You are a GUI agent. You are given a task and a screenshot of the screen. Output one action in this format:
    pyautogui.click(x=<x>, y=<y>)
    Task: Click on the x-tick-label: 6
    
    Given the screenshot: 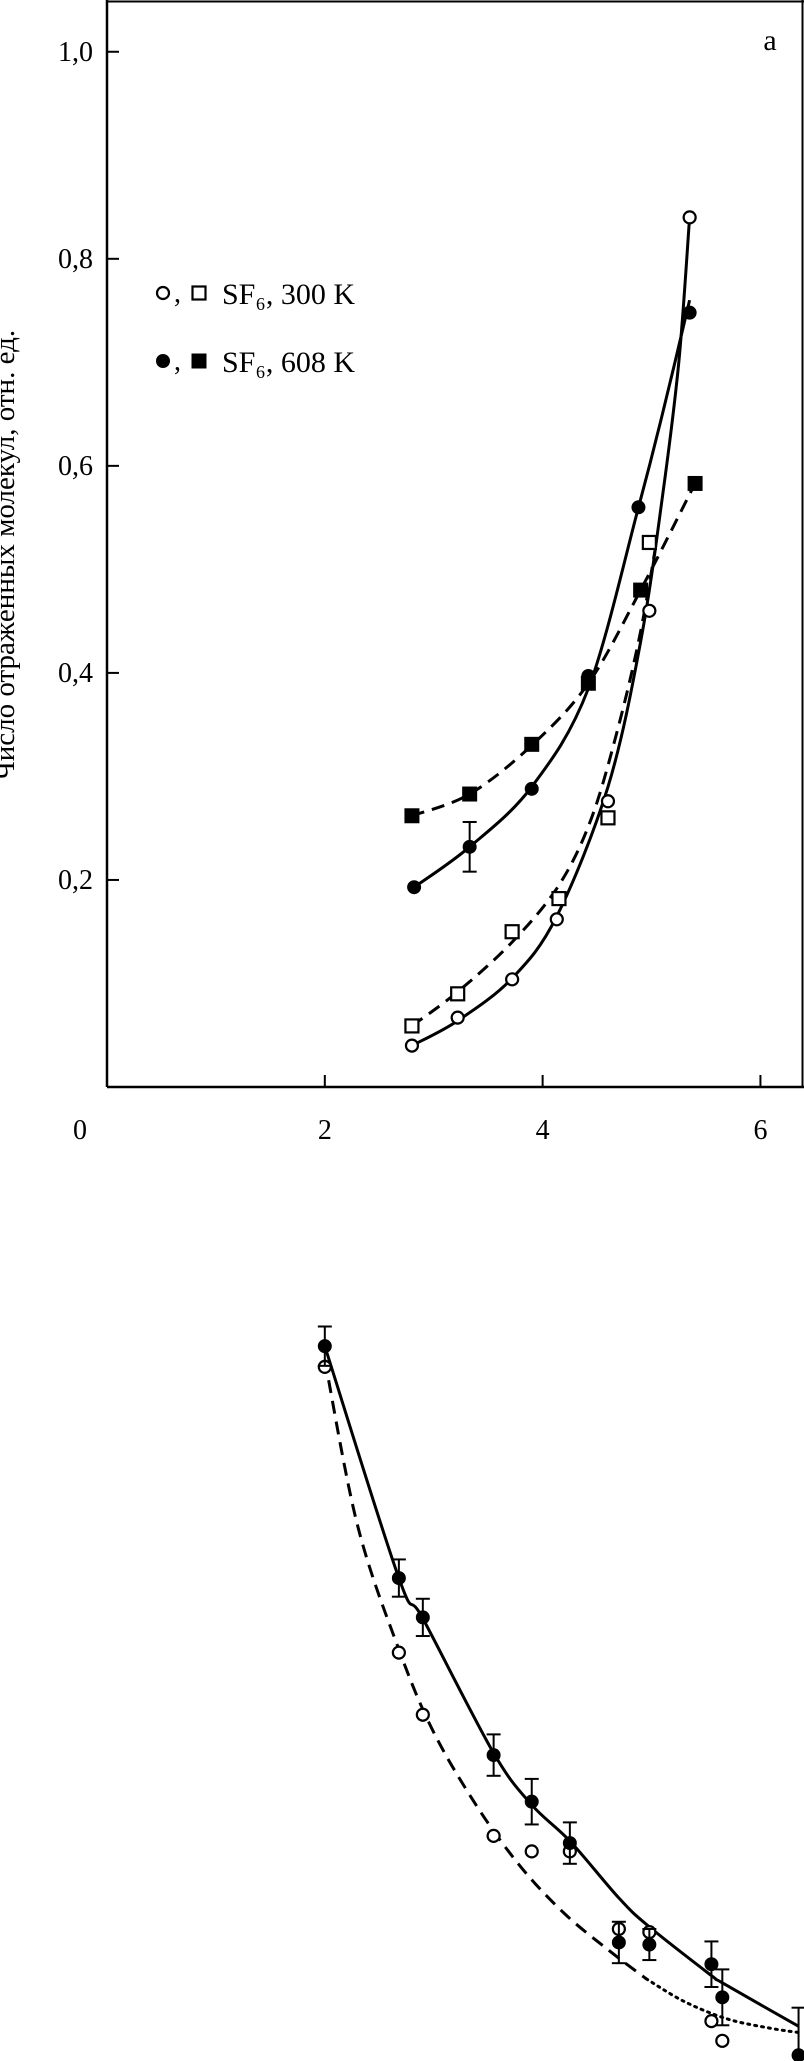 What is the action you would take?
    pyautogui.click(x=760, y=1130)
    